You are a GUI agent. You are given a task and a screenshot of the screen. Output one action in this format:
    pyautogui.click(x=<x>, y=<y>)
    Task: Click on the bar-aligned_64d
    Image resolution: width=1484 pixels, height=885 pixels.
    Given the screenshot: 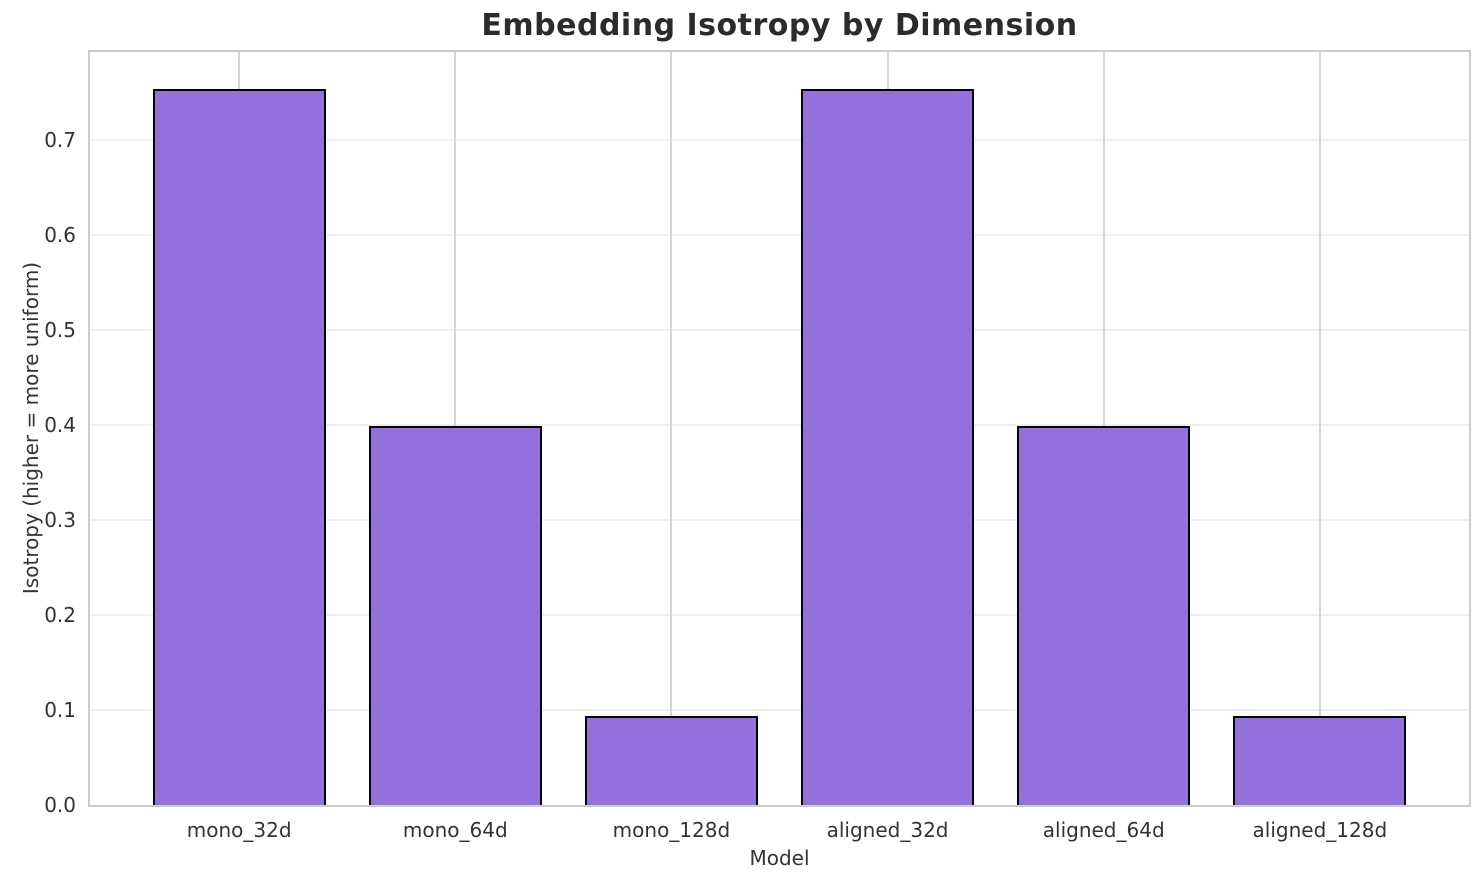 What is the action you would take?
    pyautogui.click(x=1104, y=615)
    